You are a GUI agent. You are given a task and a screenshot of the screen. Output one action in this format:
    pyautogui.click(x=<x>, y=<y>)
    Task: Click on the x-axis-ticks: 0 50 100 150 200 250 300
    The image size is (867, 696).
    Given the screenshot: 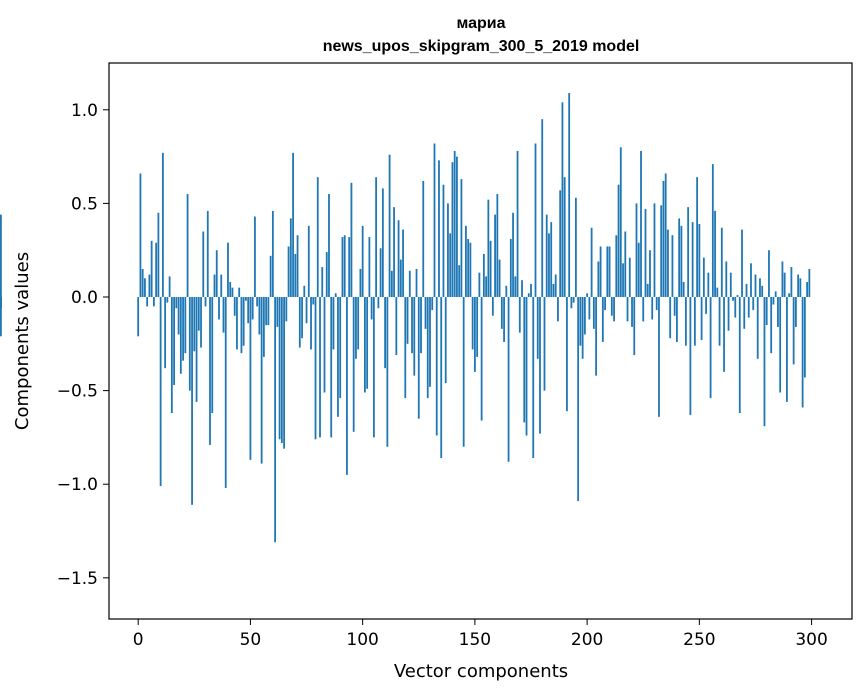 What is the action you would take?
    pyautogui.click(x=480, y=634)
    